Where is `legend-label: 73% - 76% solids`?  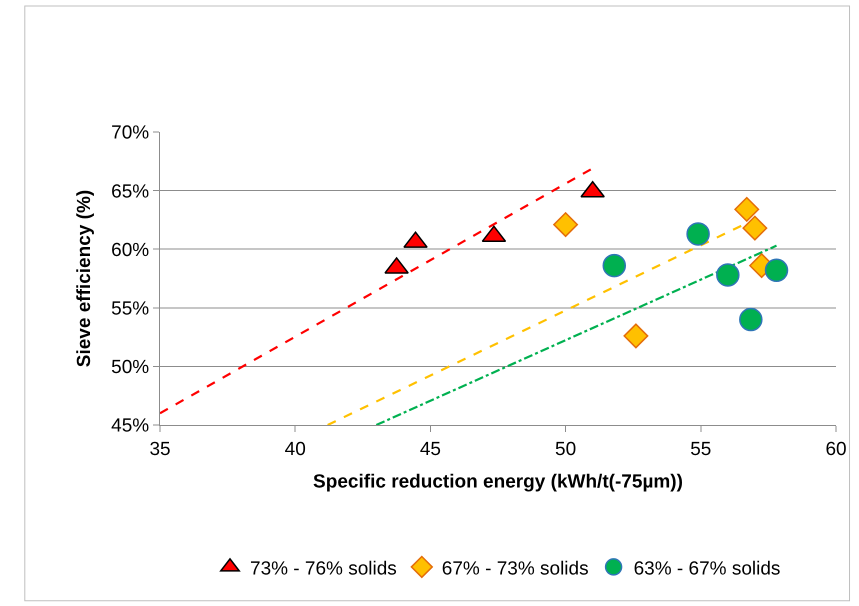
legend-label: 73% - 76% solids is located at coordinates (323, 569).